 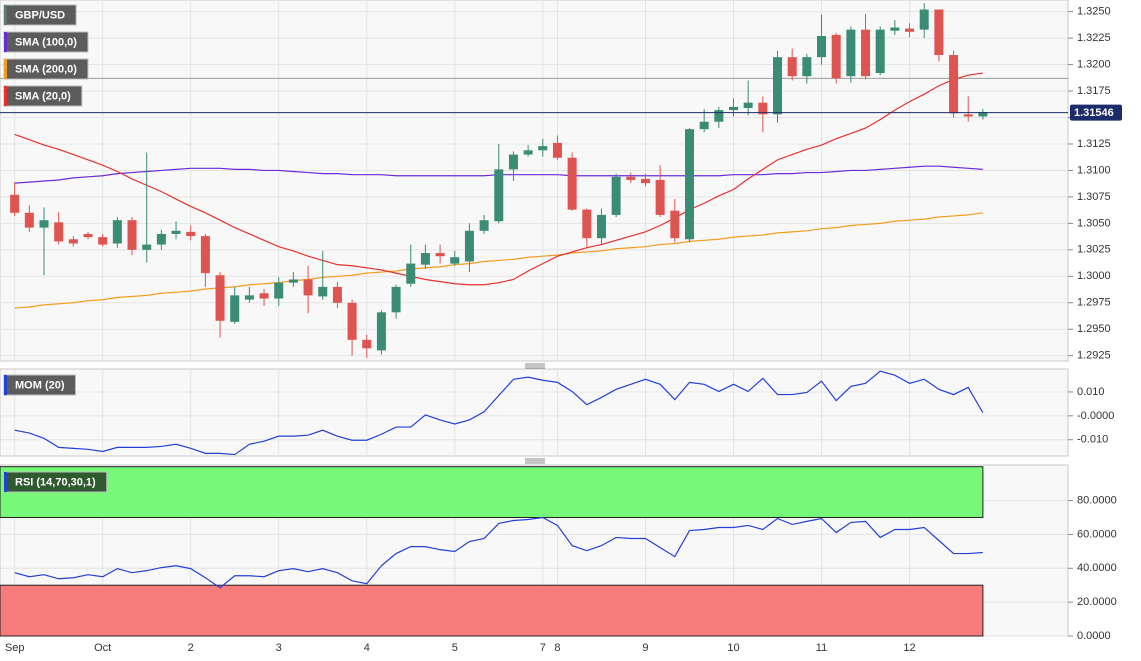 I want to click on y-tick-label: 1.3100, so click(x=1094, y=170).